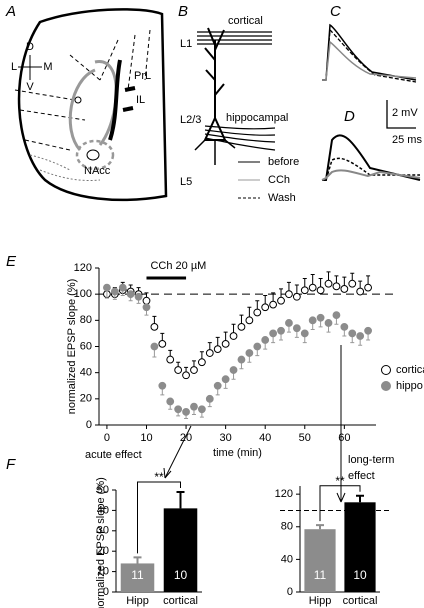 The height and width of the screenshot is (608, 424). I want to click on region-borders, so click(82, 90).